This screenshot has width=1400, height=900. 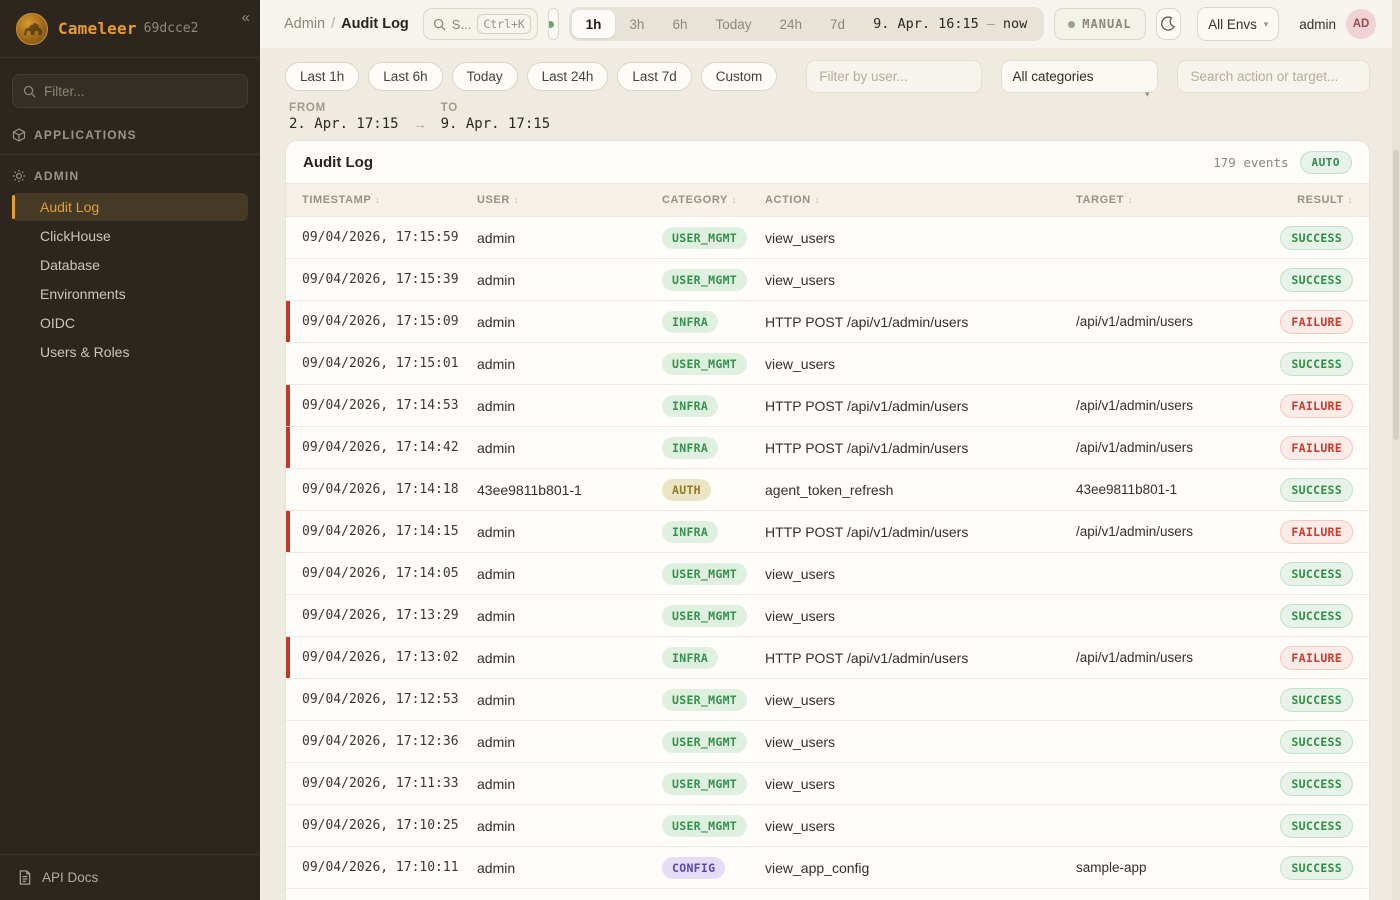 I want to click on time-range-display: 9. Apr. 16:15 – now, so click(x=950, y=24).